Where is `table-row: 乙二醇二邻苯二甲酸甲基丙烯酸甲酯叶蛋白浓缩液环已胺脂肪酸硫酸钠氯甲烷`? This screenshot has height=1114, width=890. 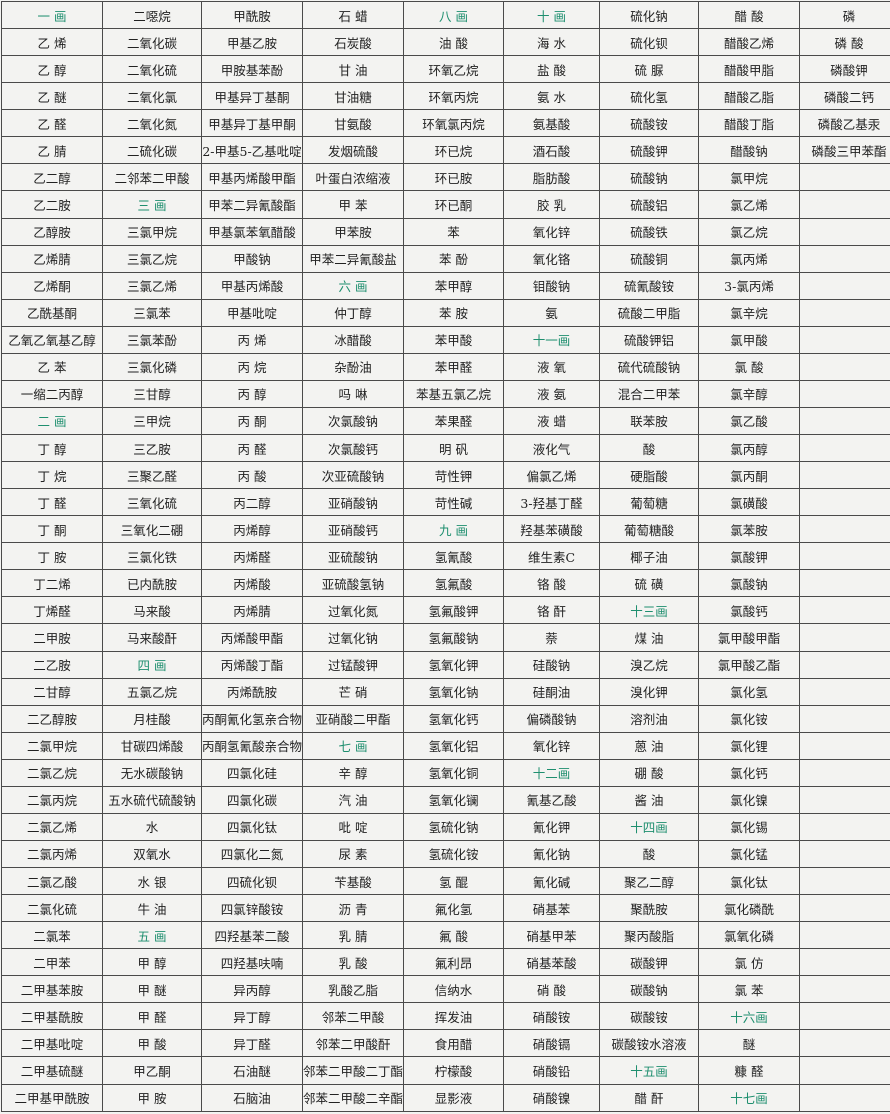 table-row: 乙二醇二邻苯二甲酸甲基丙烯酸甲酯叶蛋白浓缩液环已胺脂肪酸硫酸钠氯甲烷 is located at coordinates (446, 177).